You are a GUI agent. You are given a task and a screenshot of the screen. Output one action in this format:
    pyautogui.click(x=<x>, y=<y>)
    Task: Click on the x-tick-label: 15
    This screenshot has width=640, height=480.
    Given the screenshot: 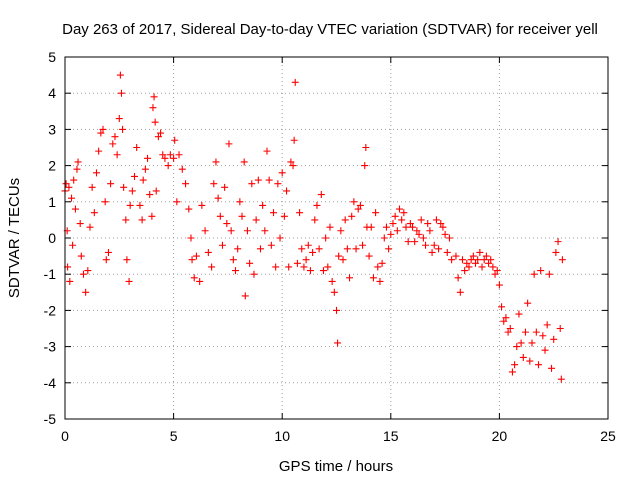 What is the action you would take?
    pyautogui.click(x=391, y=436)
    